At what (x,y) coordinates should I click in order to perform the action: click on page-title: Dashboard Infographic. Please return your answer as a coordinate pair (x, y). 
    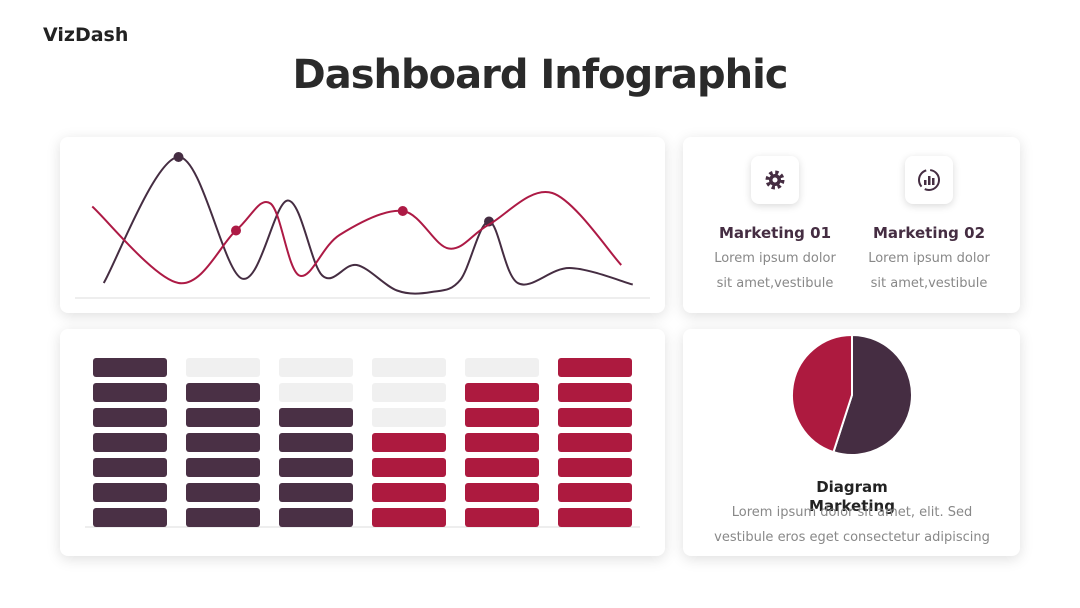
    Looking at the image, I should click on (540, 75).